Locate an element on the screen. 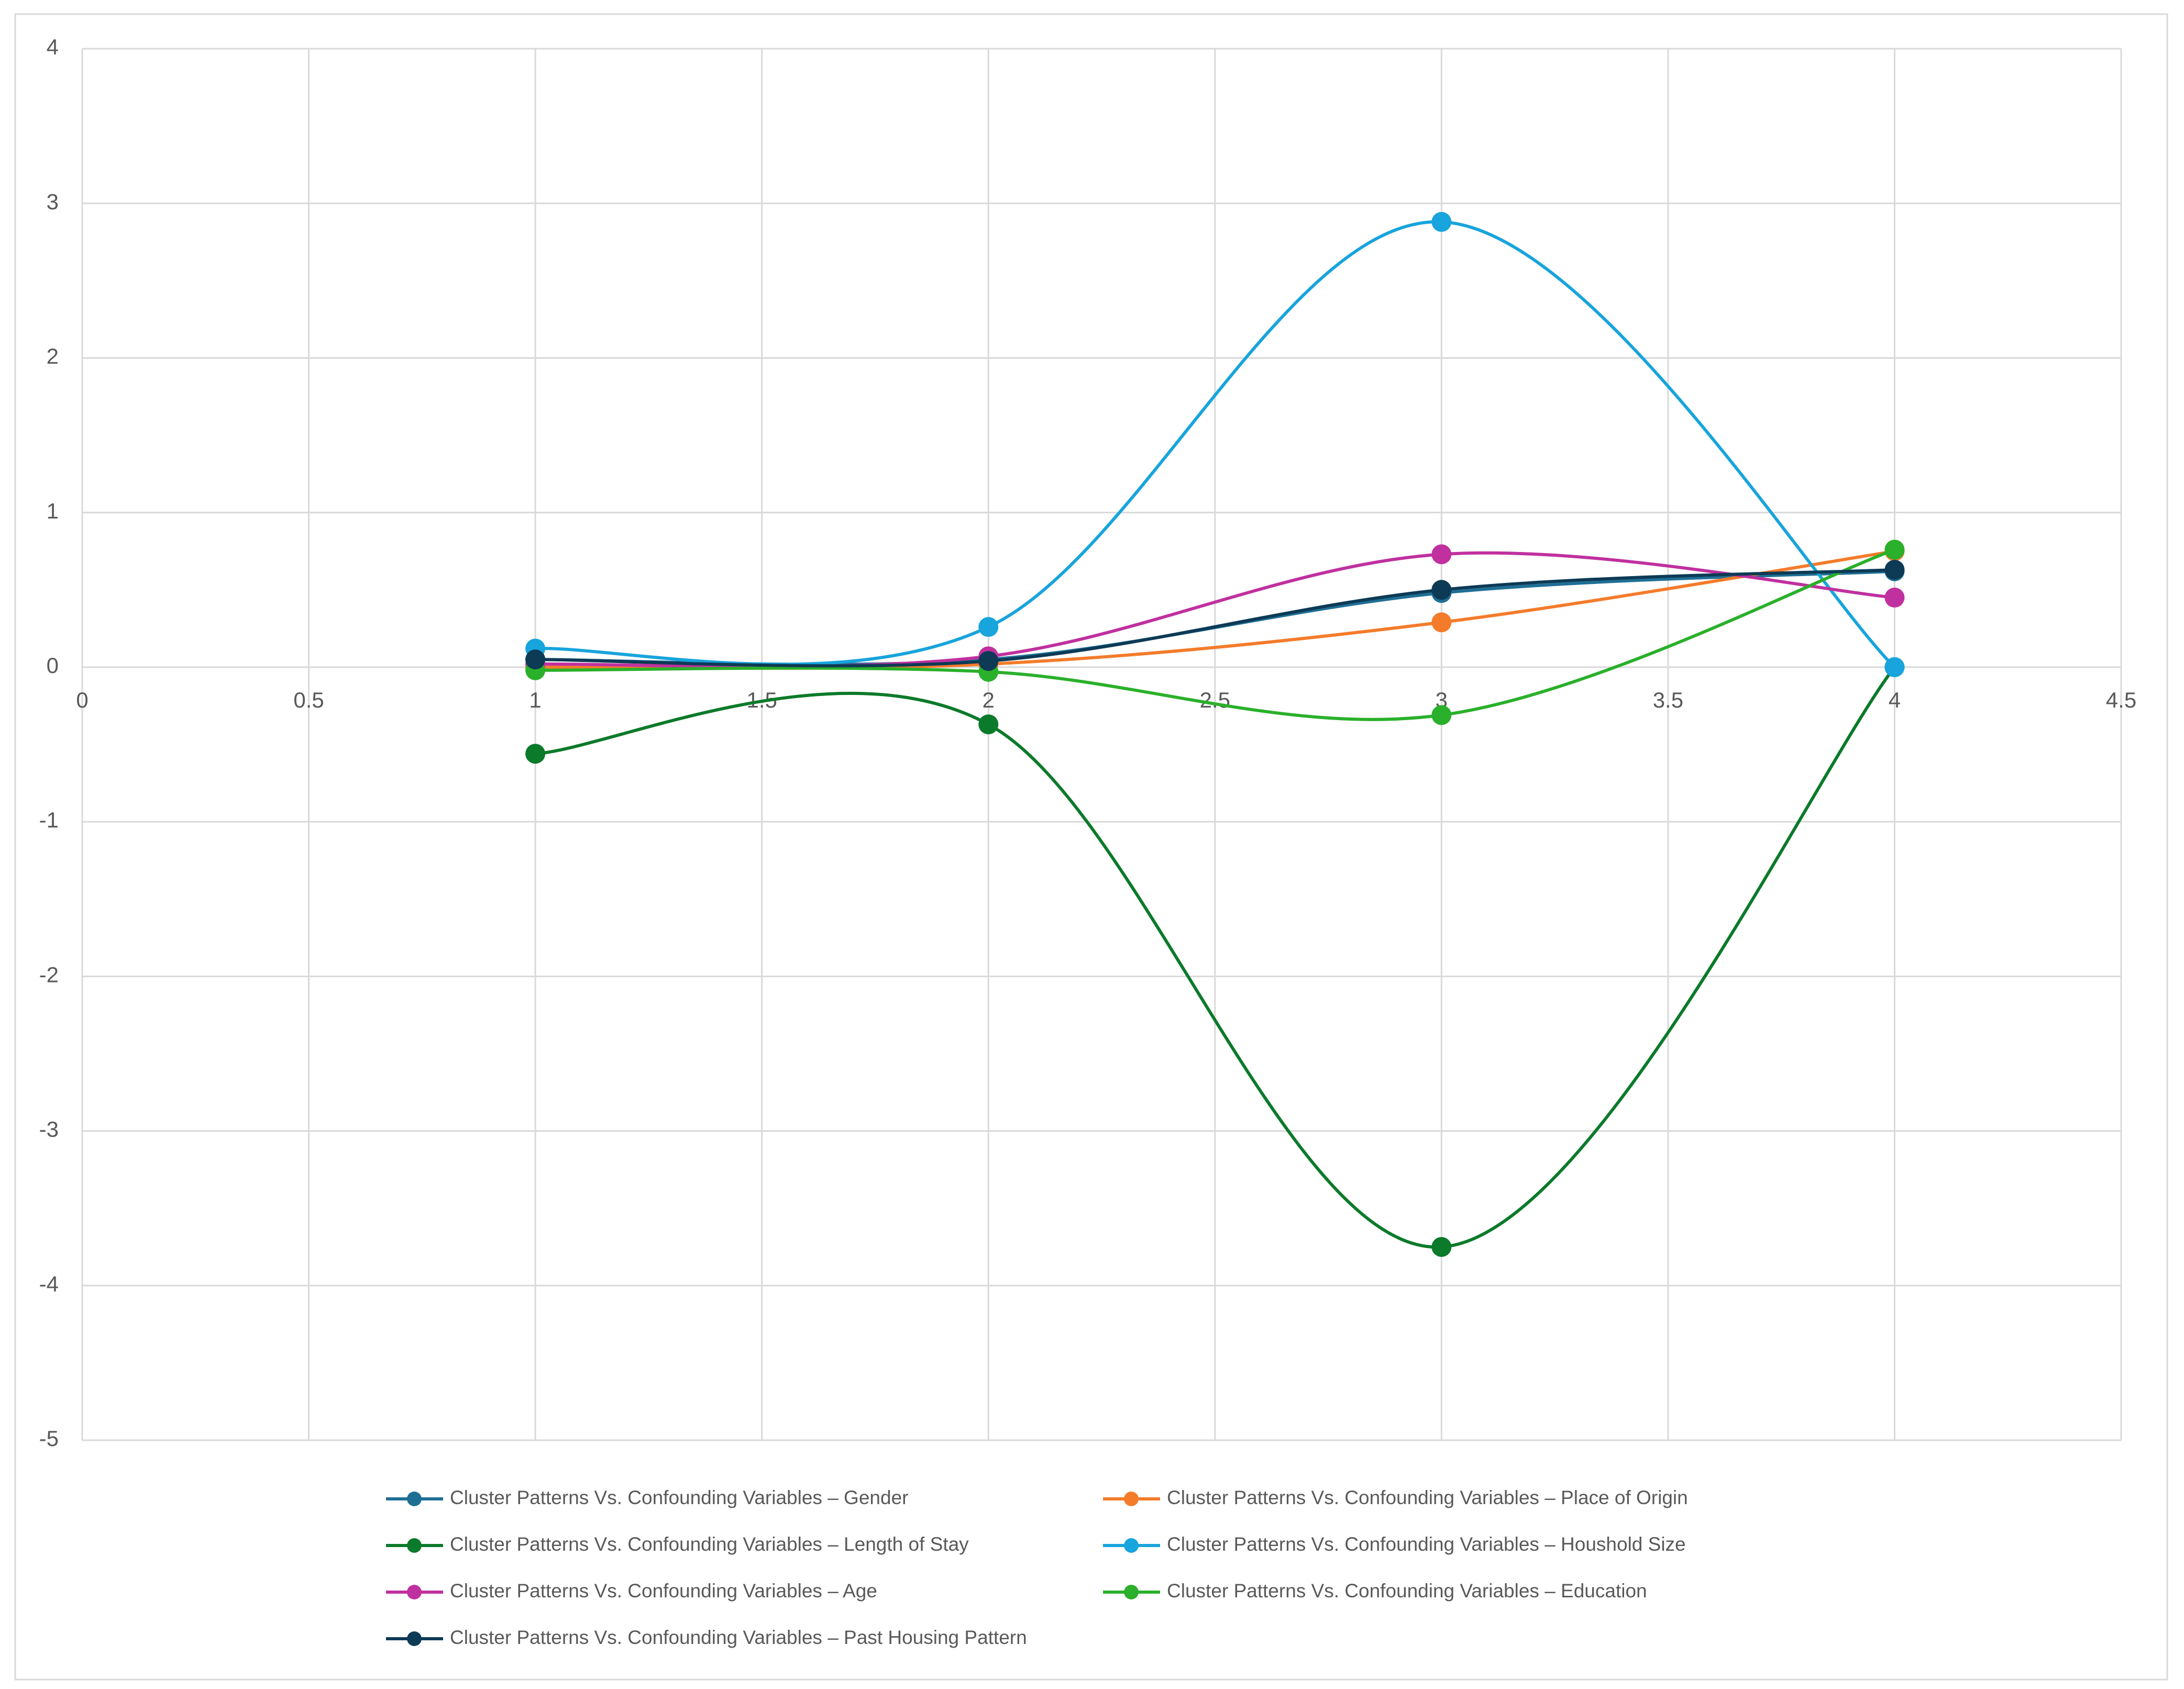 The height and width of the screenshot is (1689, 2184). x-tick-label: 2 is located at coordinates (989, 700).